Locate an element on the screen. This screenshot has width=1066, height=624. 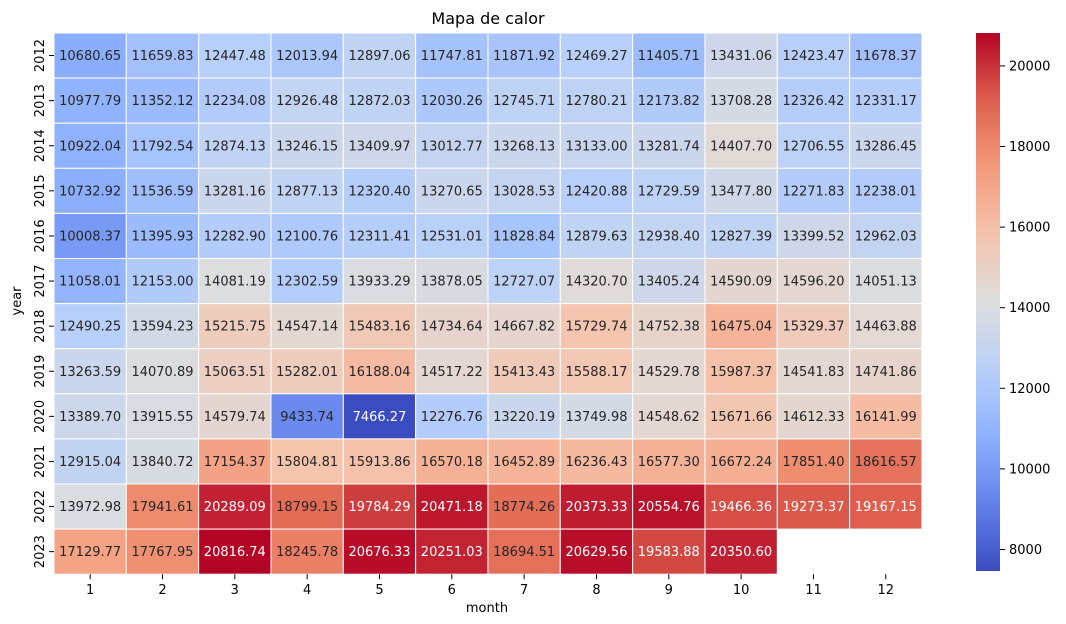
cell-value-label: 14407.70 is located at coordinates (741, 146).